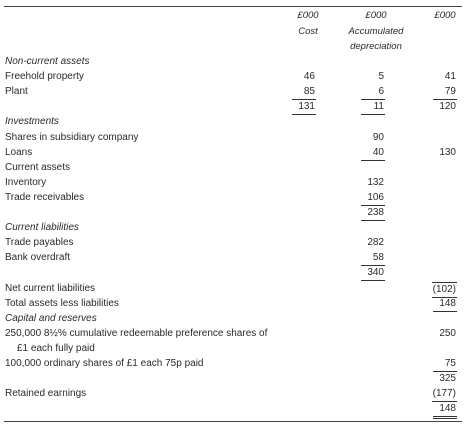  Describe the element at coordinates (62, 303) in the screenshot. I see `row-label: Total assets less liabilities` at that location.